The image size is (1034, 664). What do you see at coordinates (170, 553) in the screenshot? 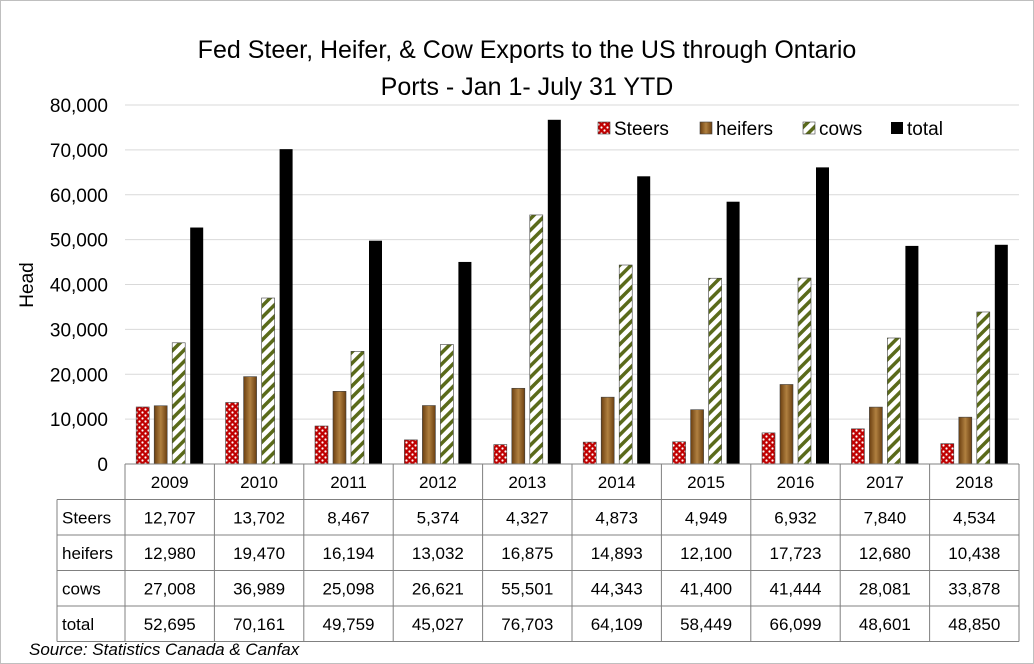
I see `data-label: 12,980` at bounding box center [170, 553].